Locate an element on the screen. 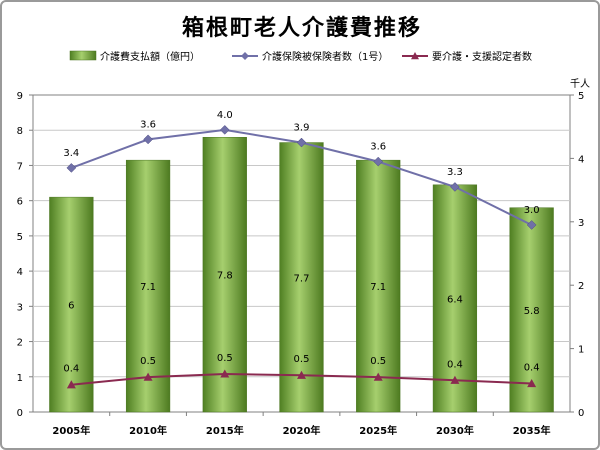 The width and height of the screenshot is (600, 450). bar-data-label: 6 is located at coordinates (71, 306).